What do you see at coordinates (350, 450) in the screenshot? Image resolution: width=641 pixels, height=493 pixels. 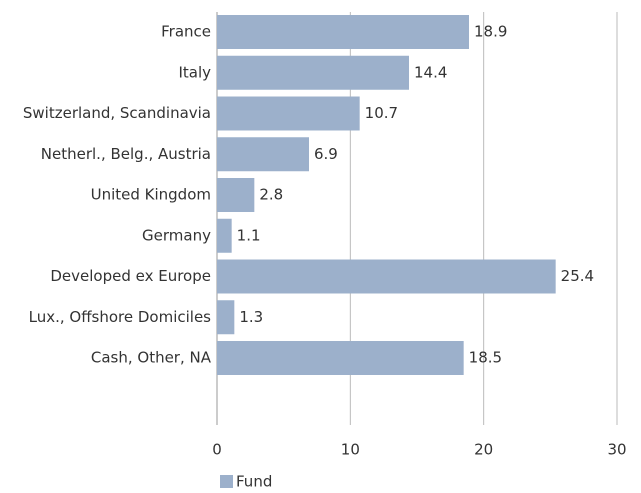 I see `x-tick-label: 10` at bounding box center [350, 450].